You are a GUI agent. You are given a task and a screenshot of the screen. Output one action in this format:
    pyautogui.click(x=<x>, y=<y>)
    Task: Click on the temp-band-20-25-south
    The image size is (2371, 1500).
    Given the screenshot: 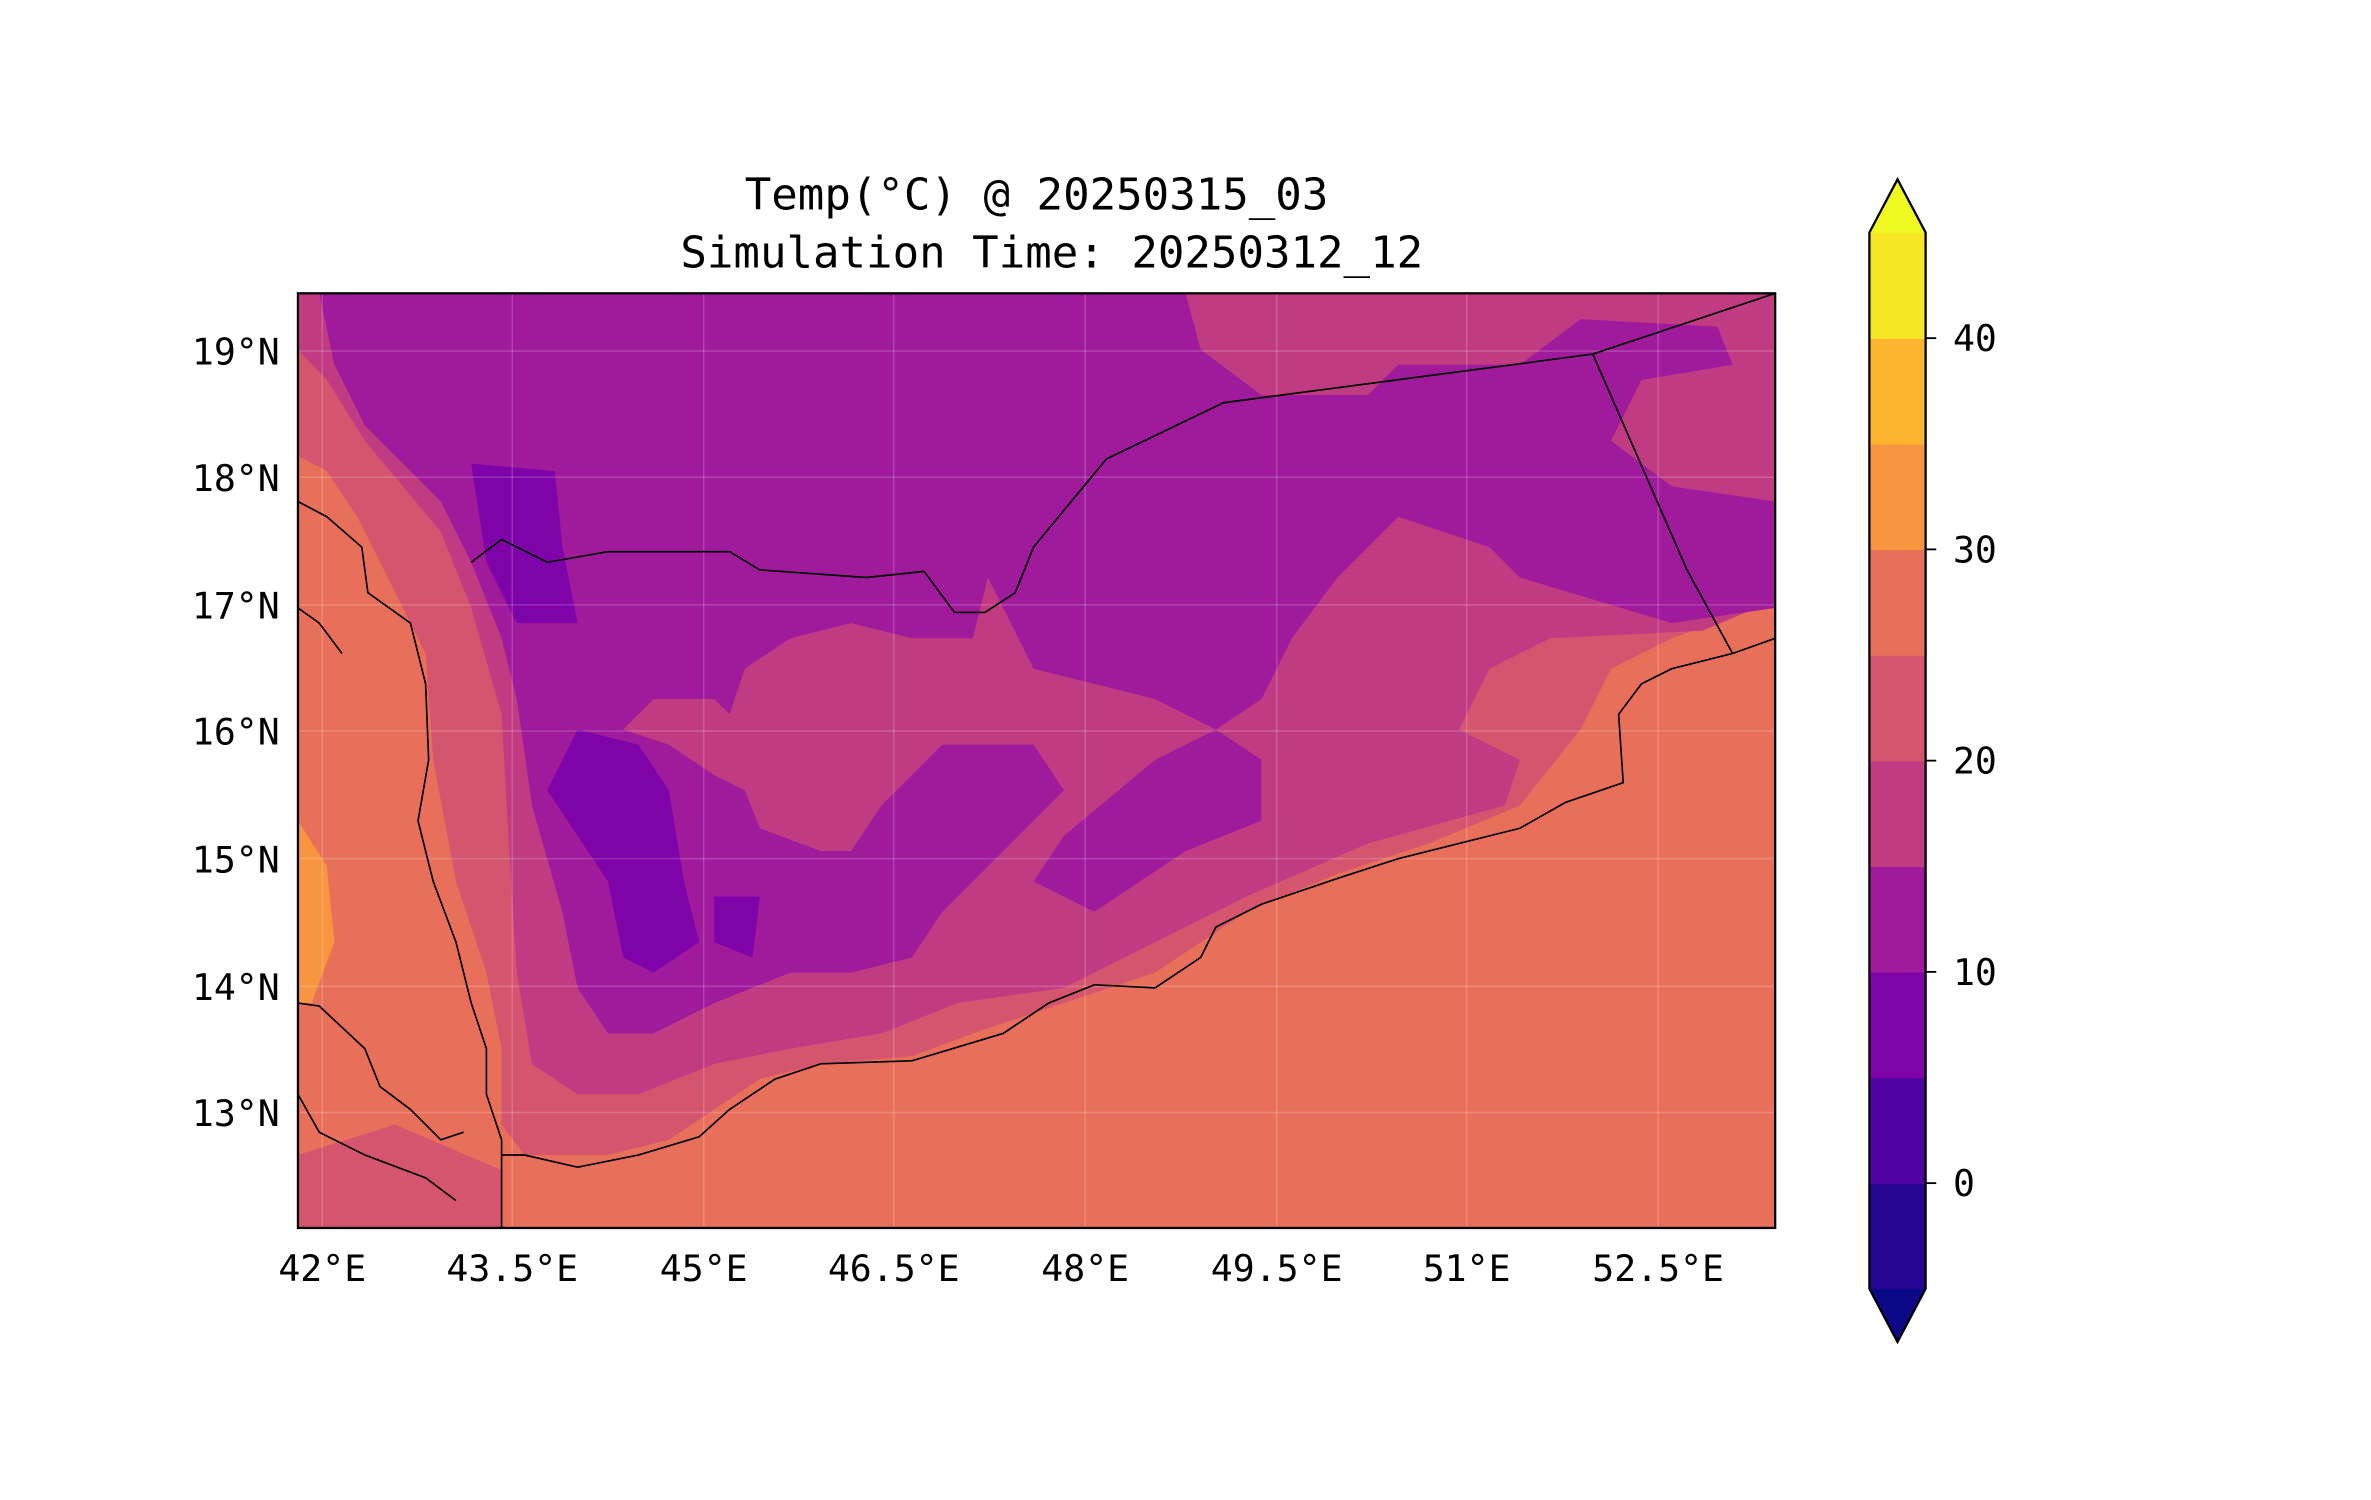 What is the action you would take?
    pyautogui.click(x=399, y=1176)
    